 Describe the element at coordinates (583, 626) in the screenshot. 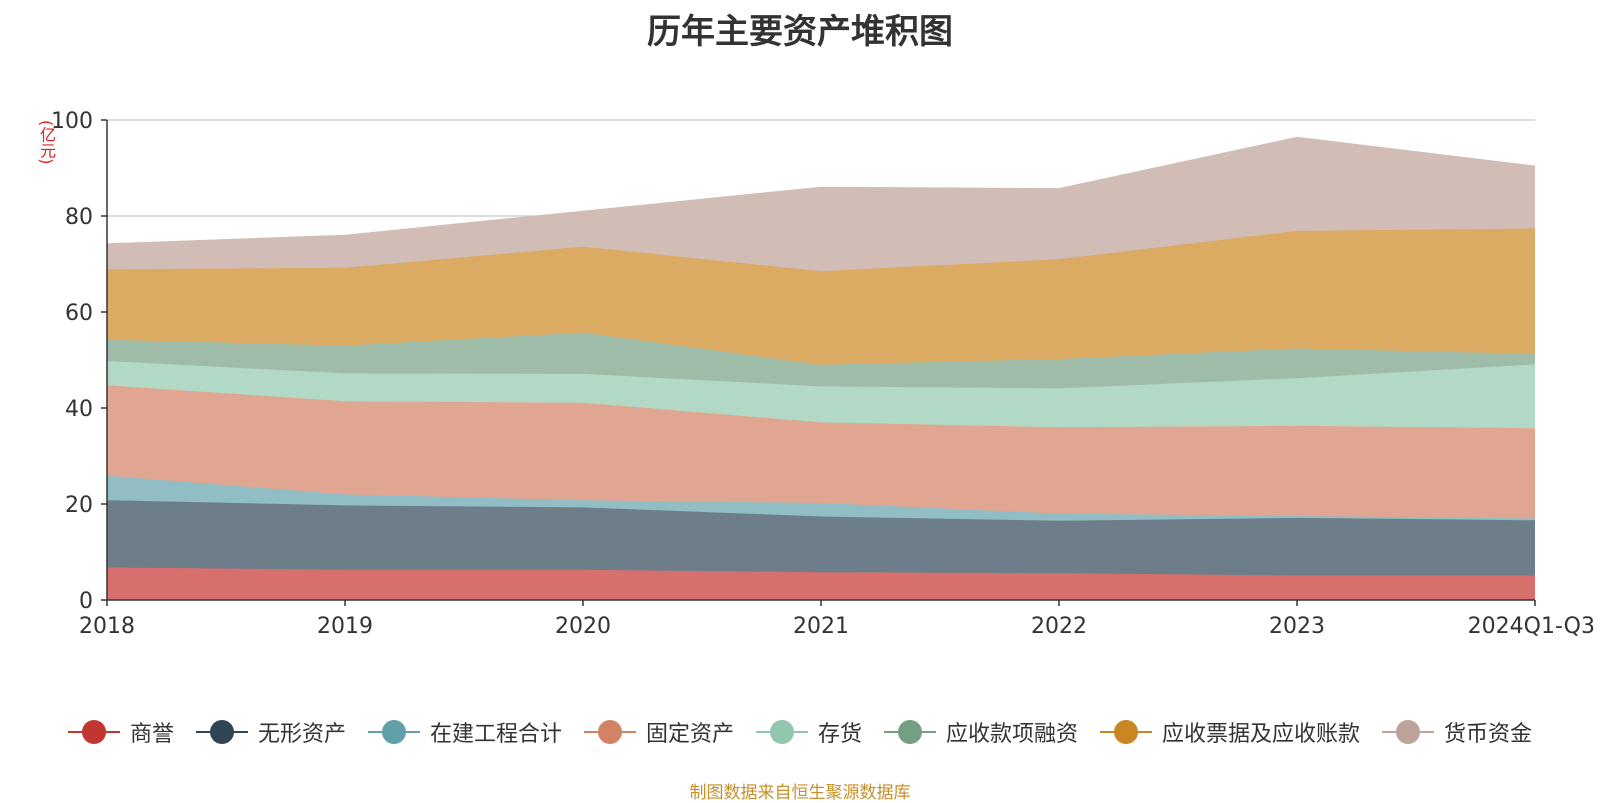

I see `x-tick-label: 2020` at that location.